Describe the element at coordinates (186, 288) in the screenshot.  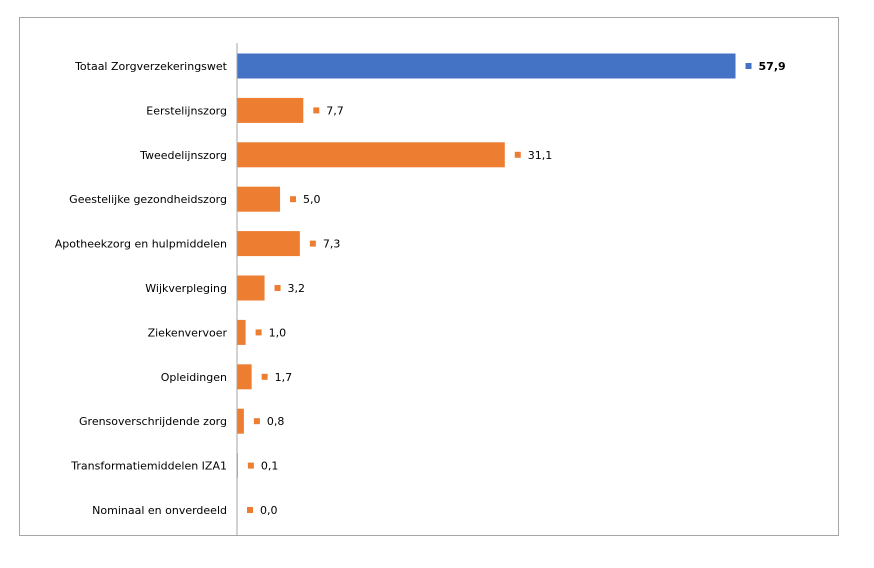
I see `category-label: Wijkverpleging` at that location.